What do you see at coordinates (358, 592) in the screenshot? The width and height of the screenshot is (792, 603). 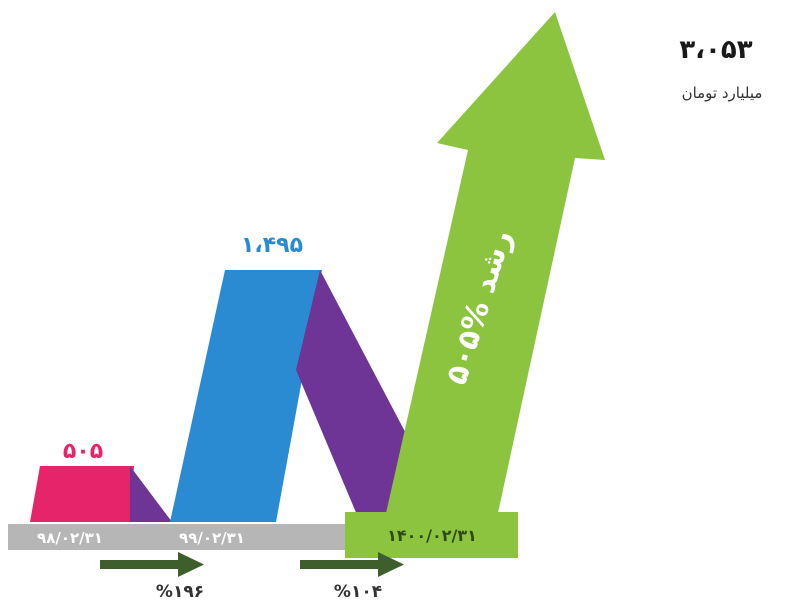 I see `growth-label-2: %۱۰۴` at bounding box center [358, 592].